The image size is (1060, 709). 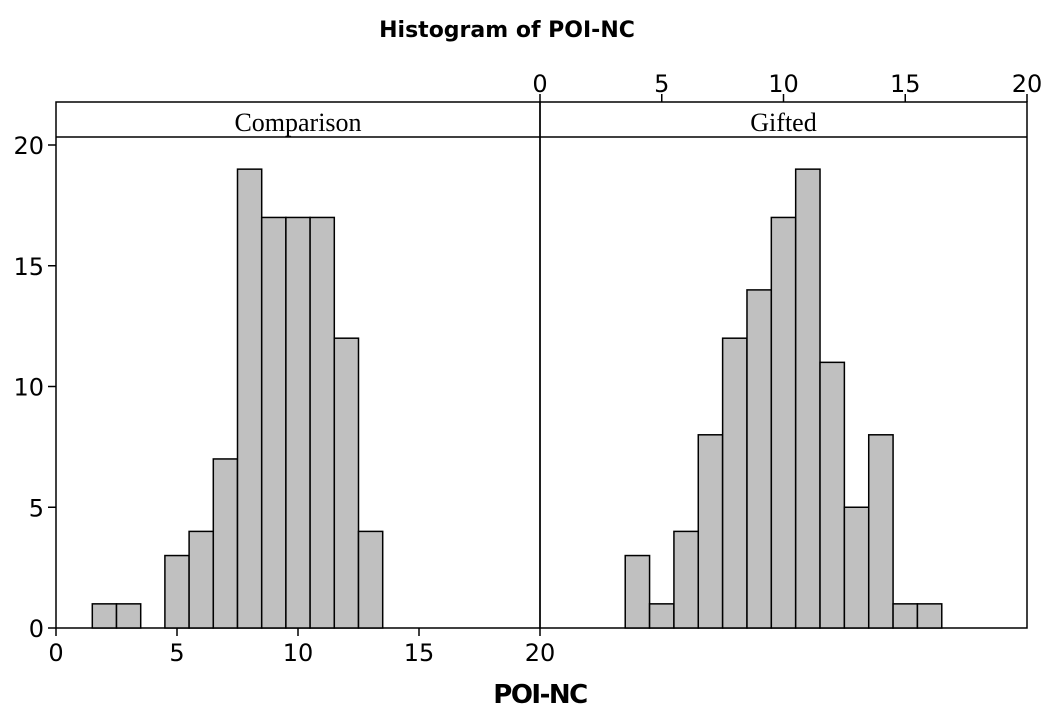 What do you see at coordinates (507, 30) in the screenshot?
I see `chart-title: Histogram of POI-NC` at bounding box center [507, 30].